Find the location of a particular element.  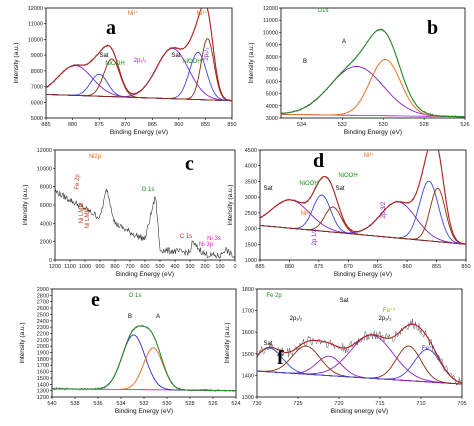

x-tick-label: 850 is located at coordinates (465, 267).